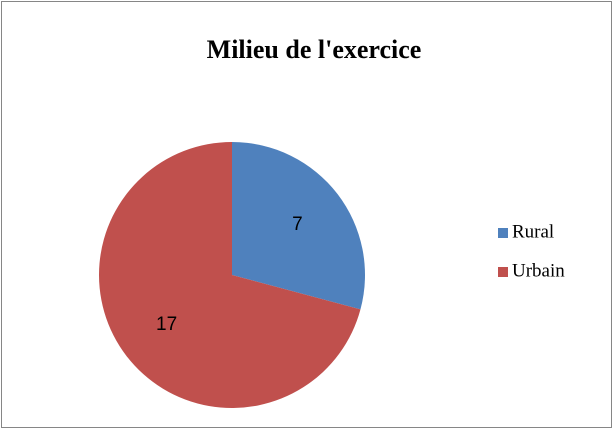 The image size is (614, 430). Describe the element at coordinates (533, 231) in the screenshot. I see `legend-label: Rural` at that location.